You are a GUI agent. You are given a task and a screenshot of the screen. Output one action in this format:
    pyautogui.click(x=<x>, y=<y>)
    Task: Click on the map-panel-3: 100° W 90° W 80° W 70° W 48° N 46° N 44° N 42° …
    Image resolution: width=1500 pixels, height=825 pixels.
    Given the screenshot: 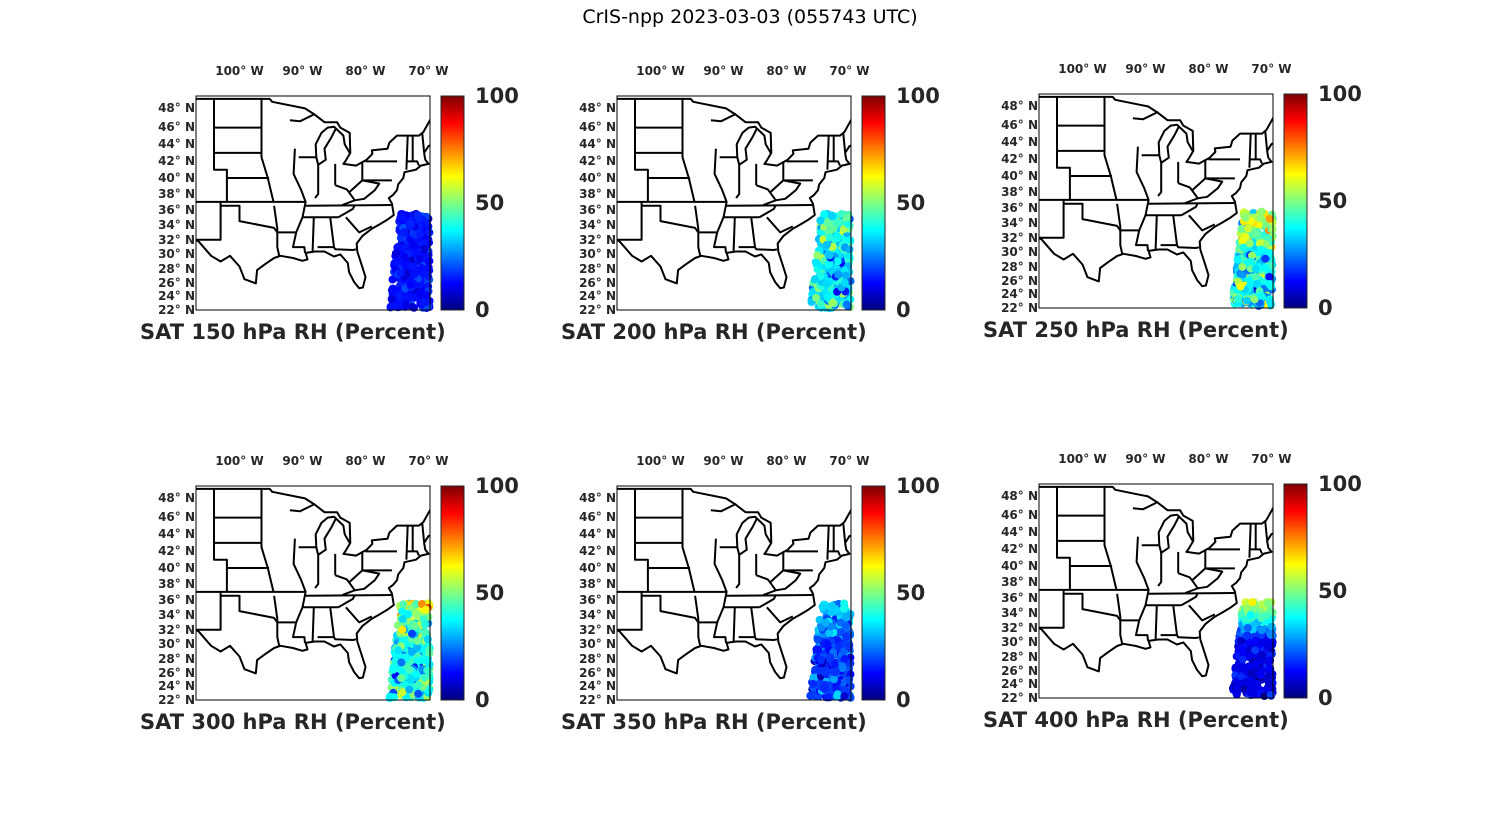 What is the action you would take?
    pyautogui.click(x=1203, y=208)
    